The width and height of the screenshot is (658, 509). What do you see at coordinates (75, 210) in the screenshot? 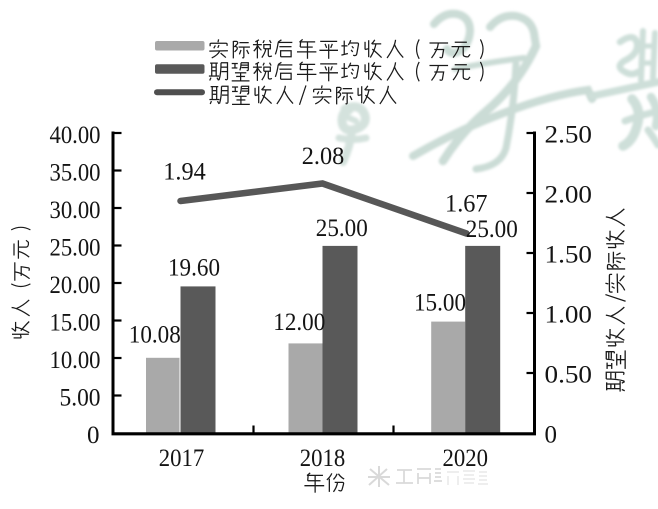
I see `svg-text: 30.00` at bounding box center [75, 210].